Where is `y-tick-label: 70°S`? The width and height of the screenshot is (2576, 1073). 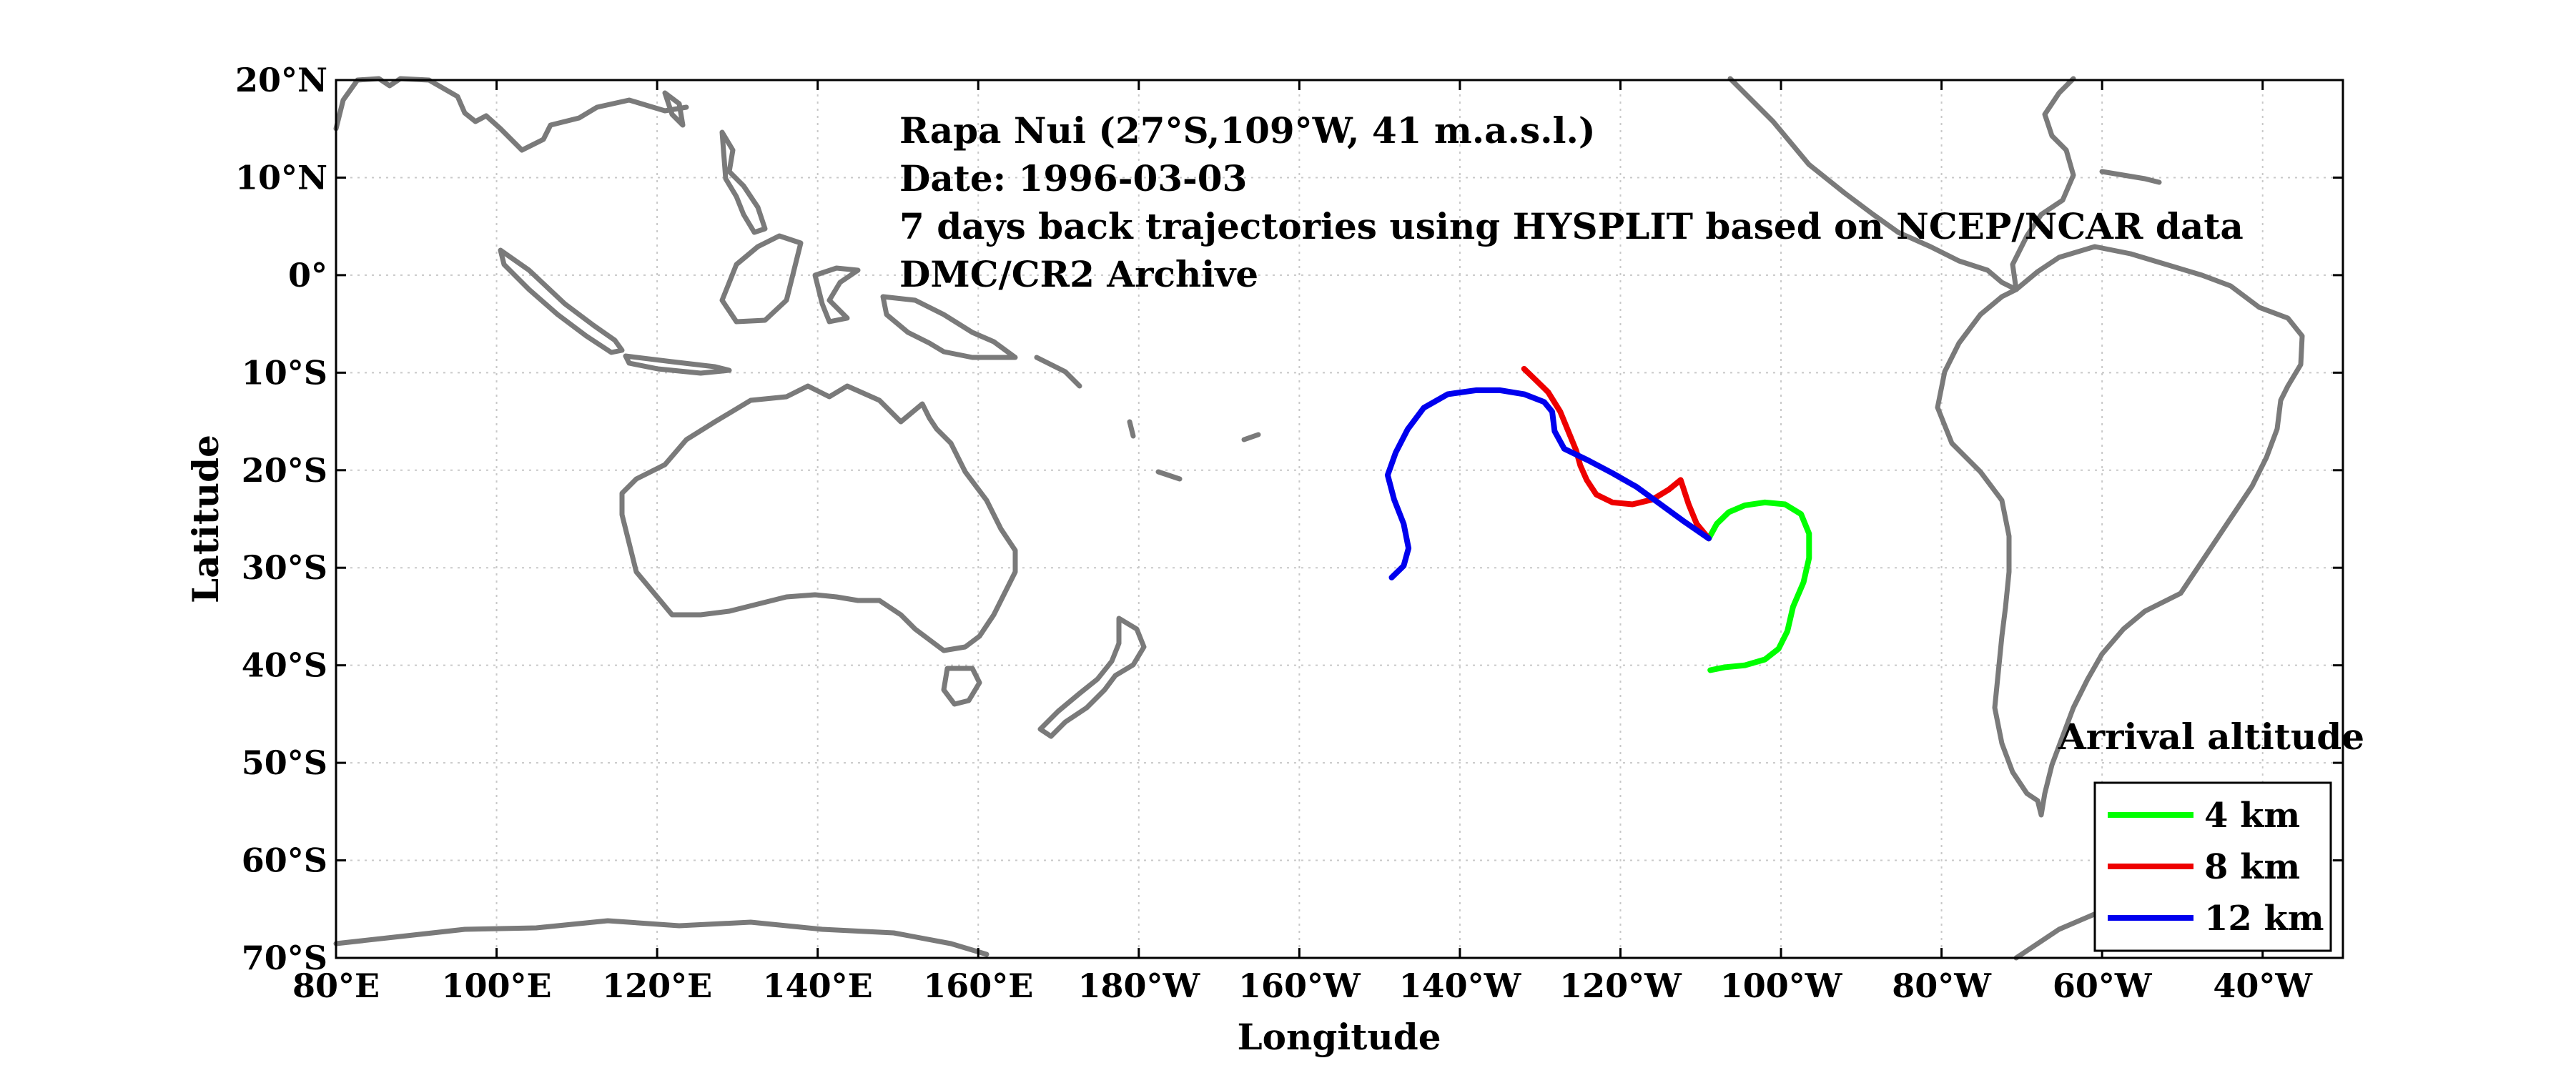
y-tick-label: 70°S is located at coordinates (284, 958).